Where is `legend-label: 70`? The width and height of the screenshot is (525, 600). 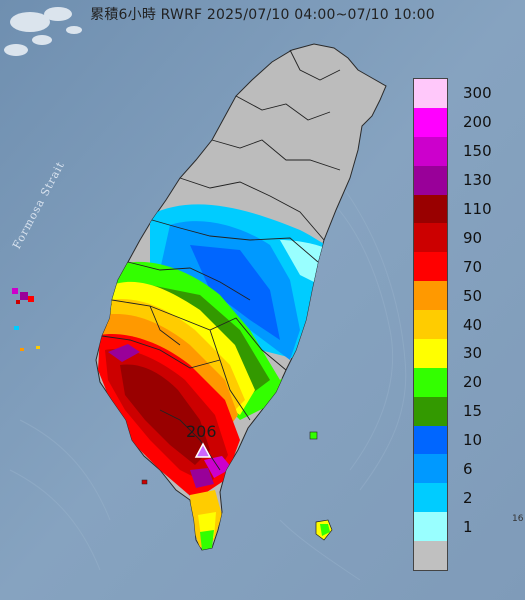
legend-label: 70 is located at coordinates (473, 266).